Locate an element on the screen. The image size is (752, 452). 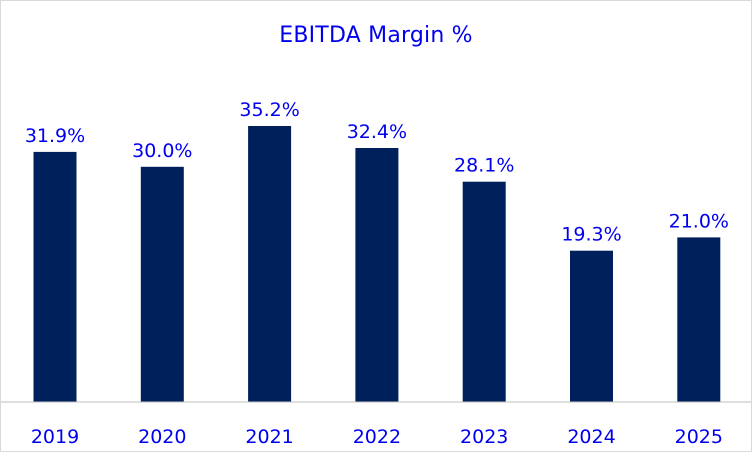
x-tick-label-2024: 2024 is located at coordinates (591, 437).